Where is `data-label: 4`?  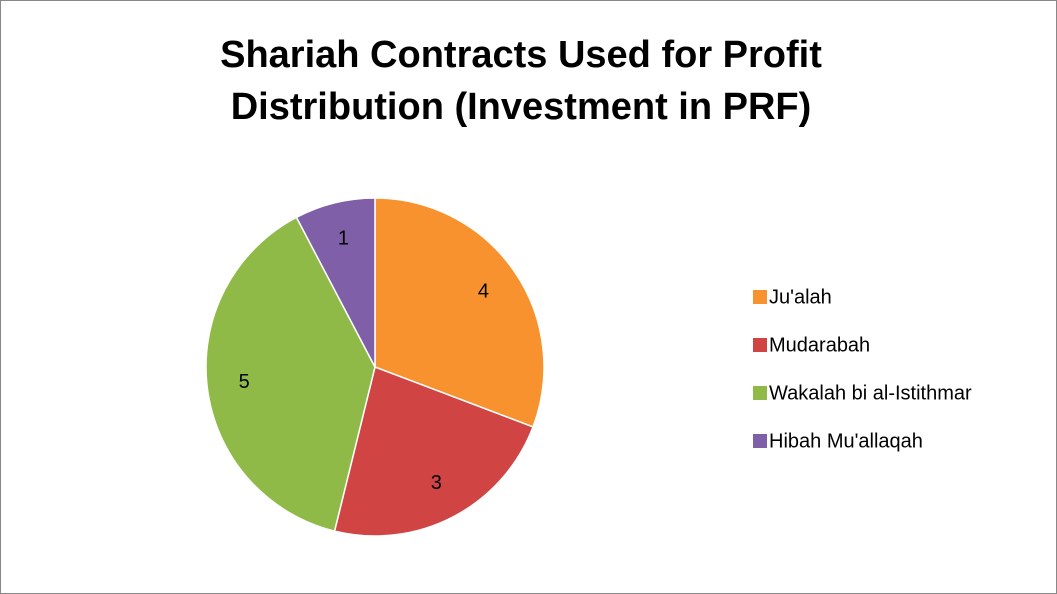 data-label: 4 is located at coordinates (483, 291).